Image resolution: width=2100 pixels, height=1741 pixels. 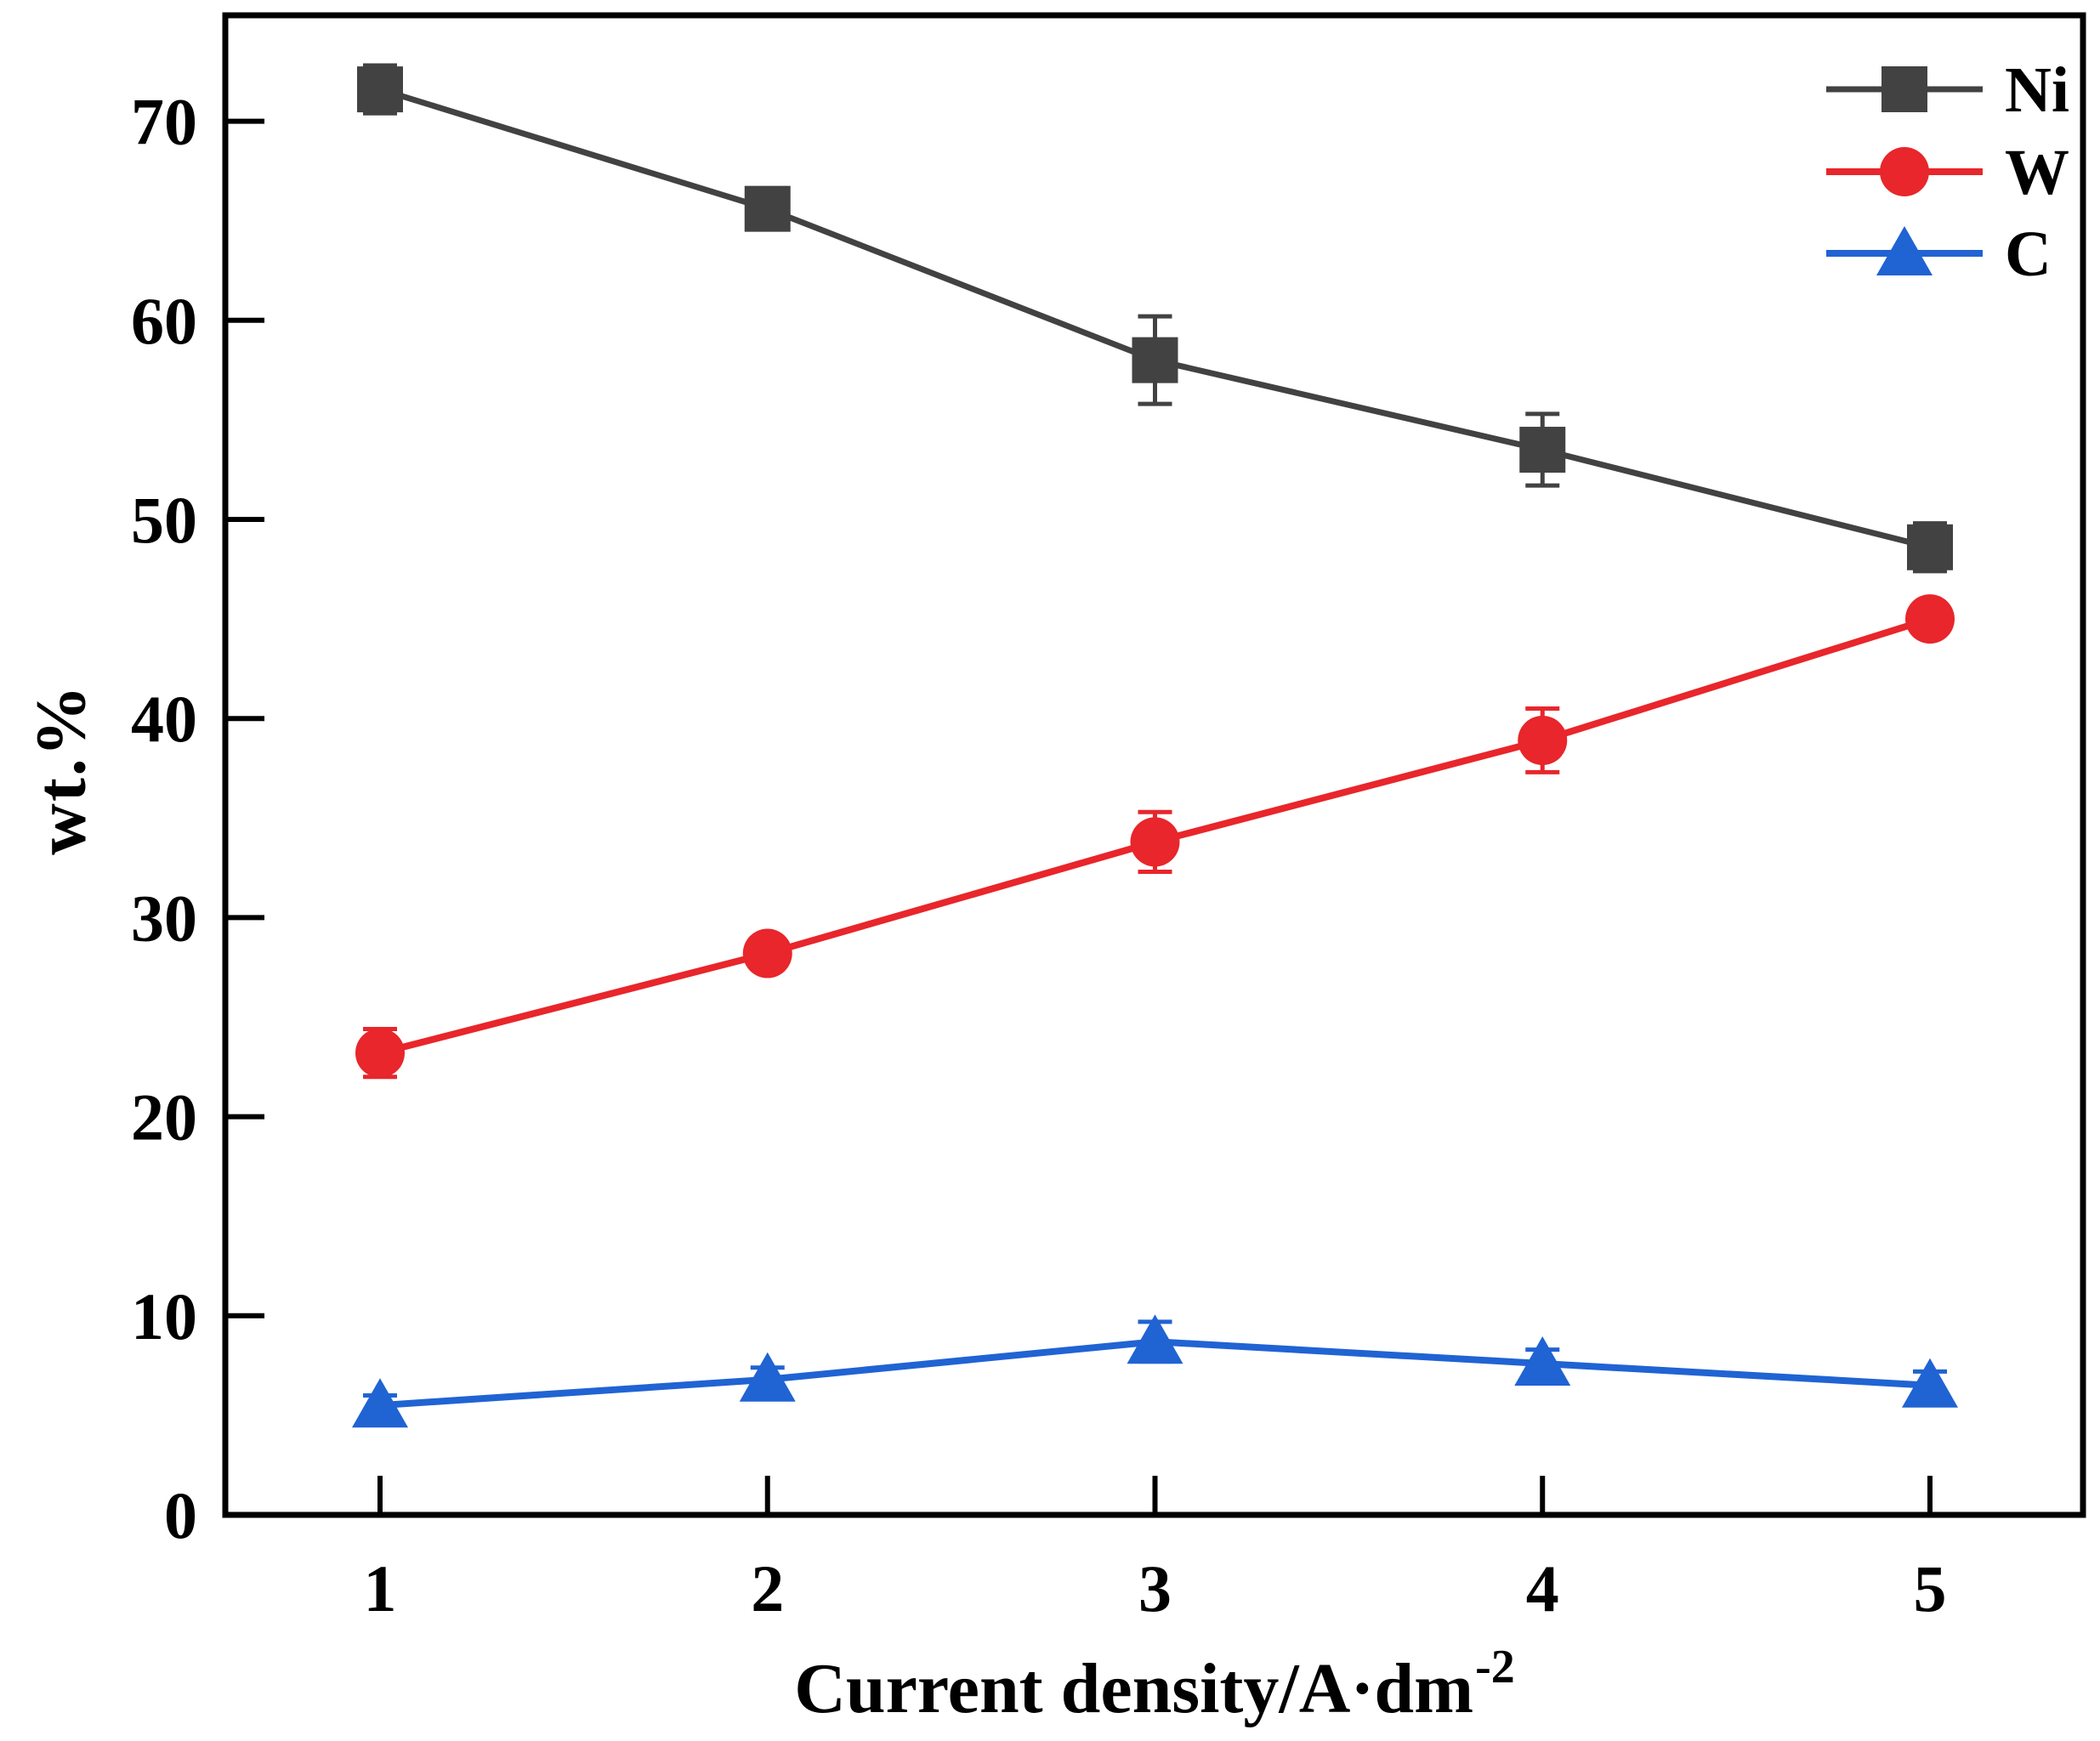 I want to click on y-tick-label: 40, so click(x=164, y=719).